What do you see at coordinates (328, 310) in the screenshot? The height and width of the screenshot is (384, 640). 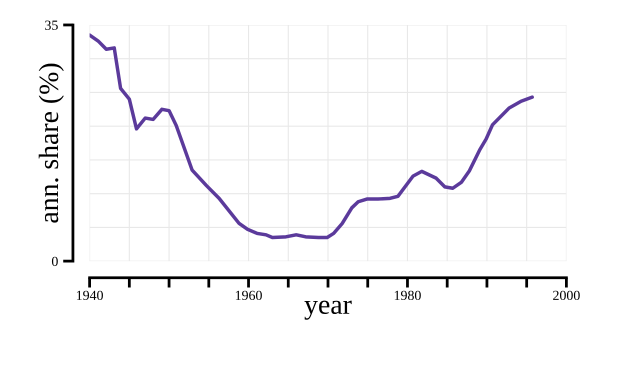 I see `x-axis-title: year` at bounding box center [328, 310].